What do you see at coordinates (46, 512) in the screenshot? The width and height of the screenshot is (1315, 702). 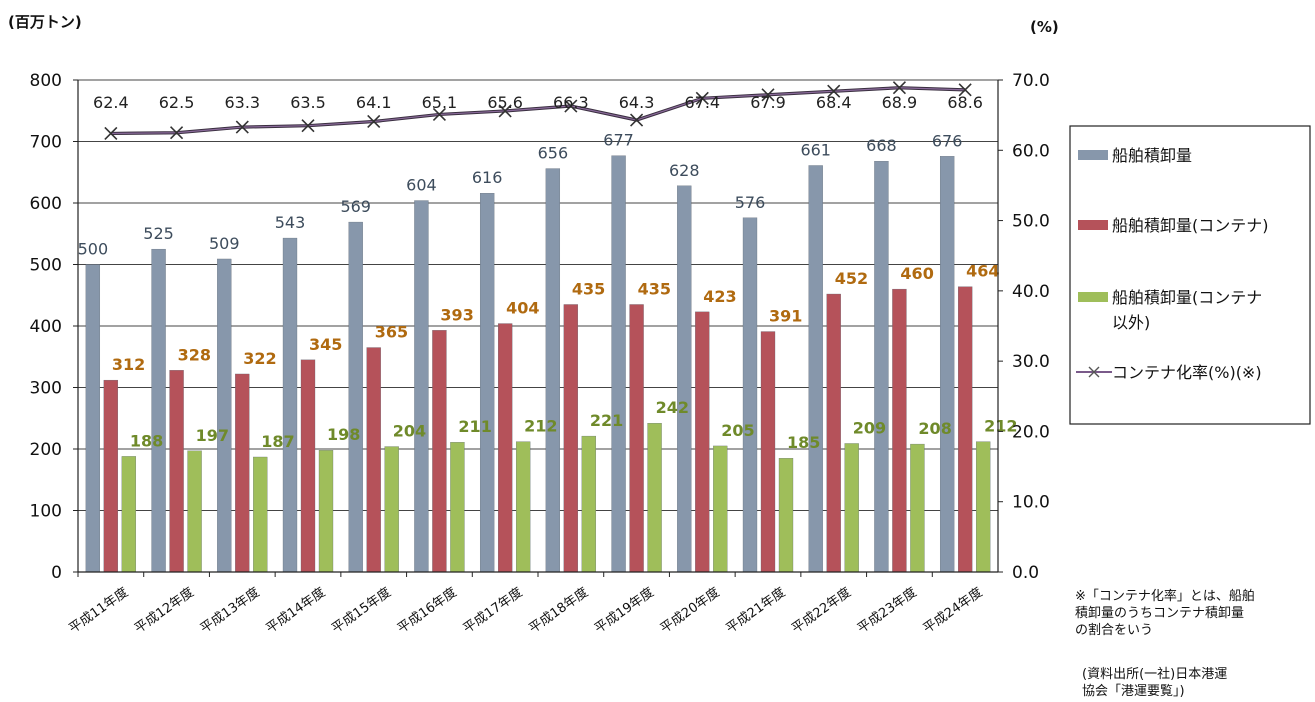 I see `y-left-tick-label: 100` at bounding box center [46, 512].